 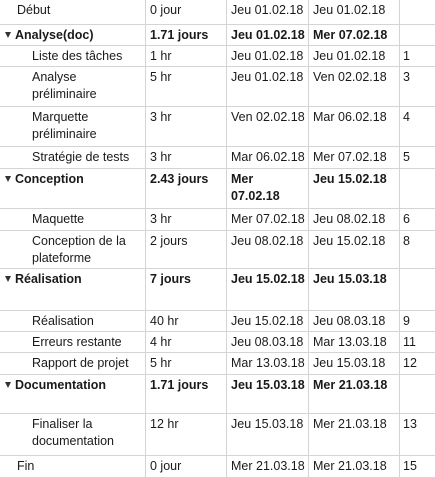 What do you see at coordinates (73, 219) in the screenshot?
I see `task-name-cell: Maquette` at bounding box center [73, 219].